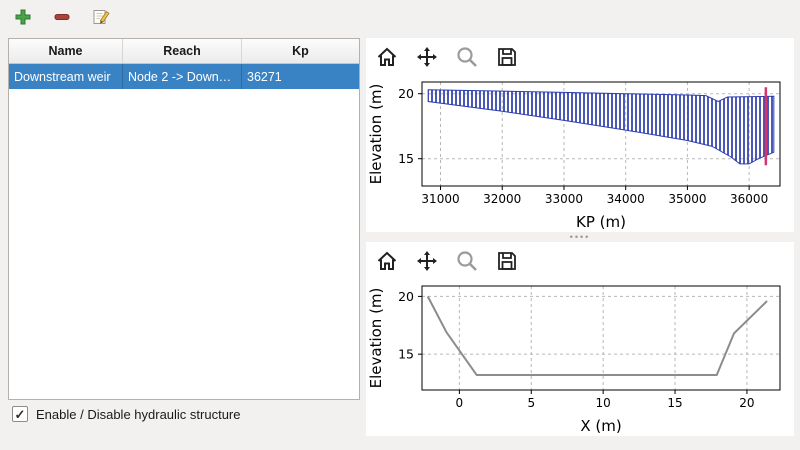 The height and width of the screenshot is (450, 800). I want to click on checkmark-icon: ✓, so click(20, 414).